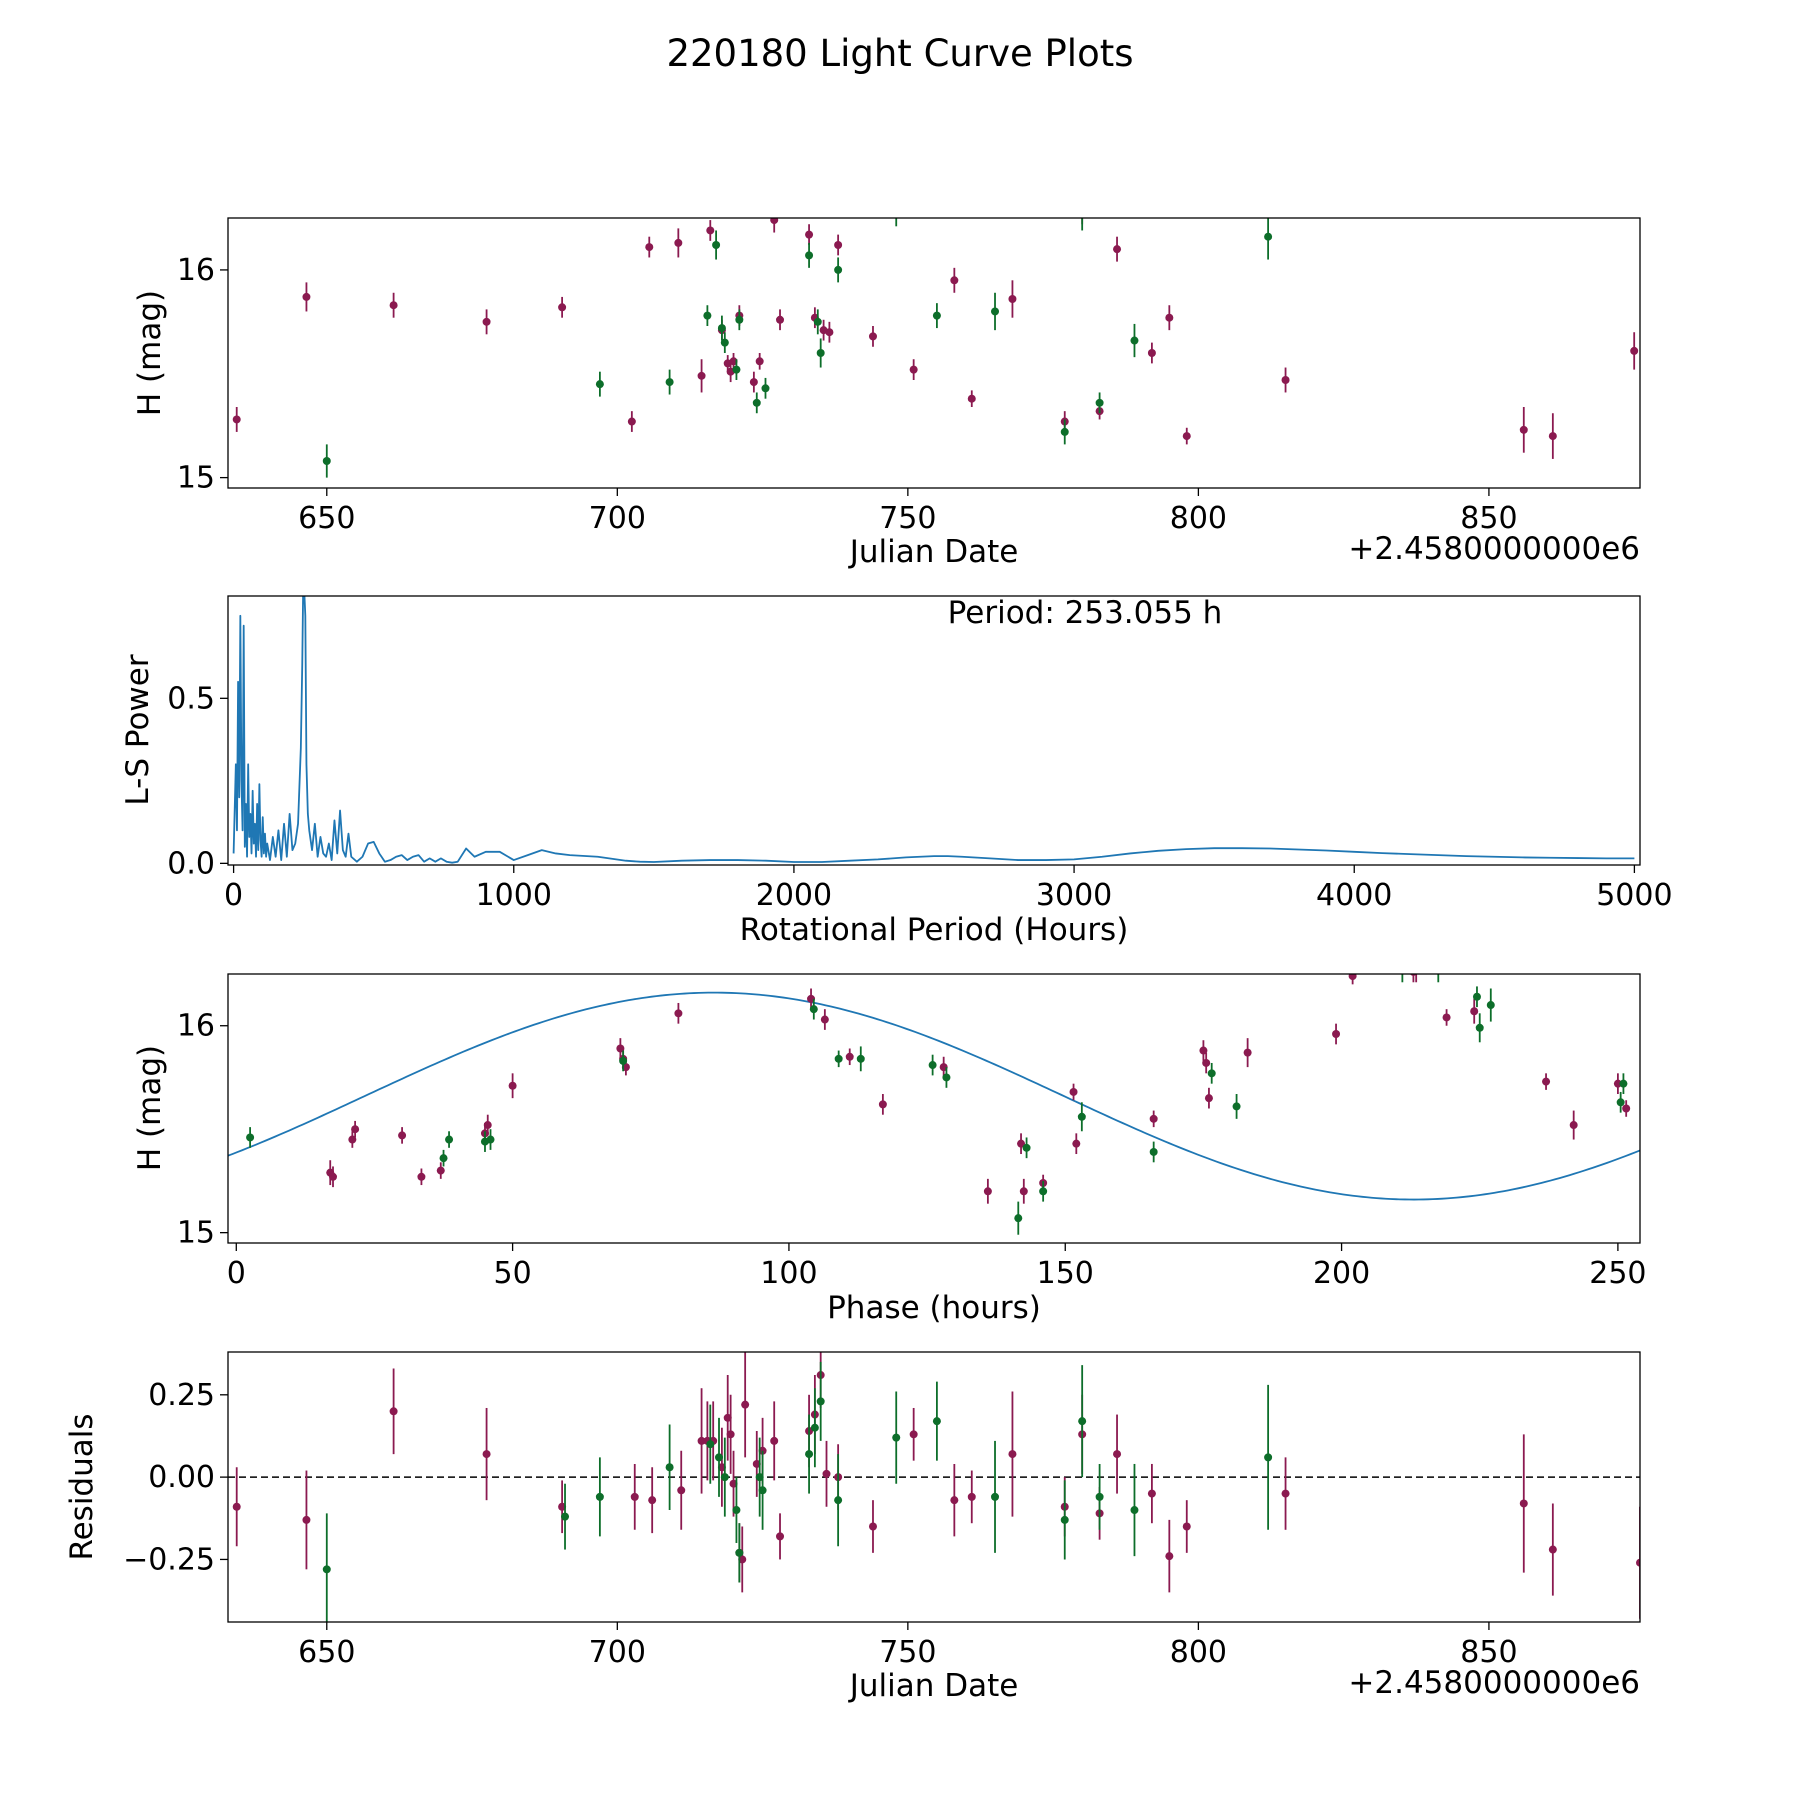  I want to click on light-curve-y-tick-label: 16, so click(196, 270).